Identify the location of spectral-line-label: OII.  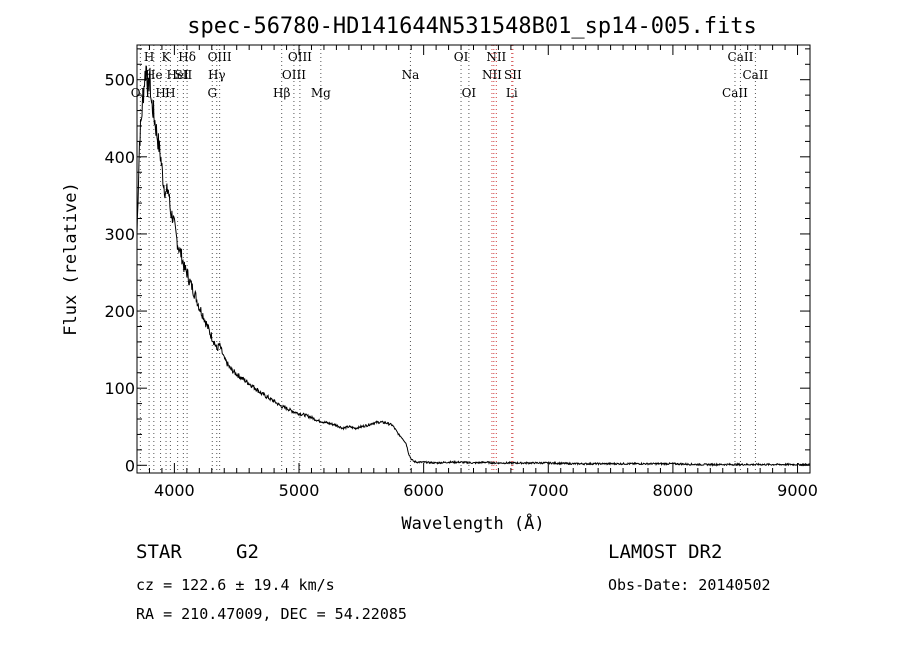
(141, 93).